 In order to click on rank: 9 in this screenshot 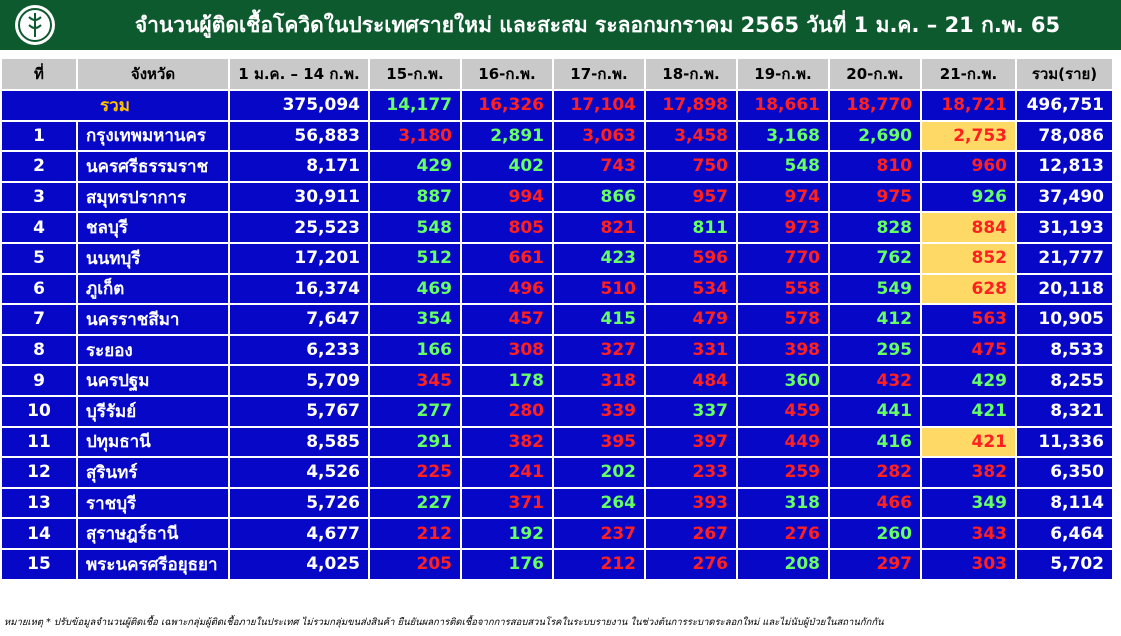, I will do `click(39, 380)`.